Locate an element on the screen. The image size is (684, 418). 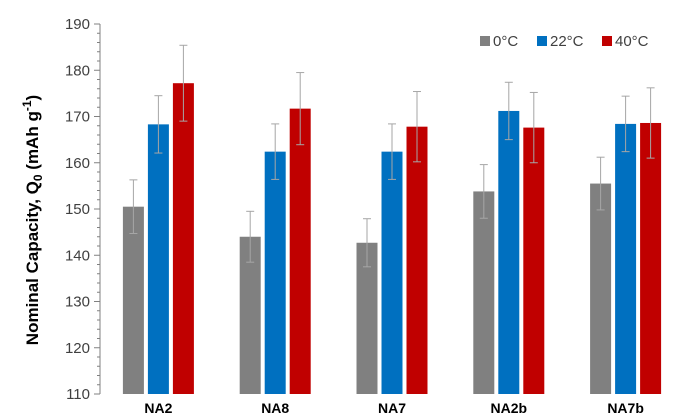
y-axis-label-unit-open: (mAh g is located at coordinates (32, 142).